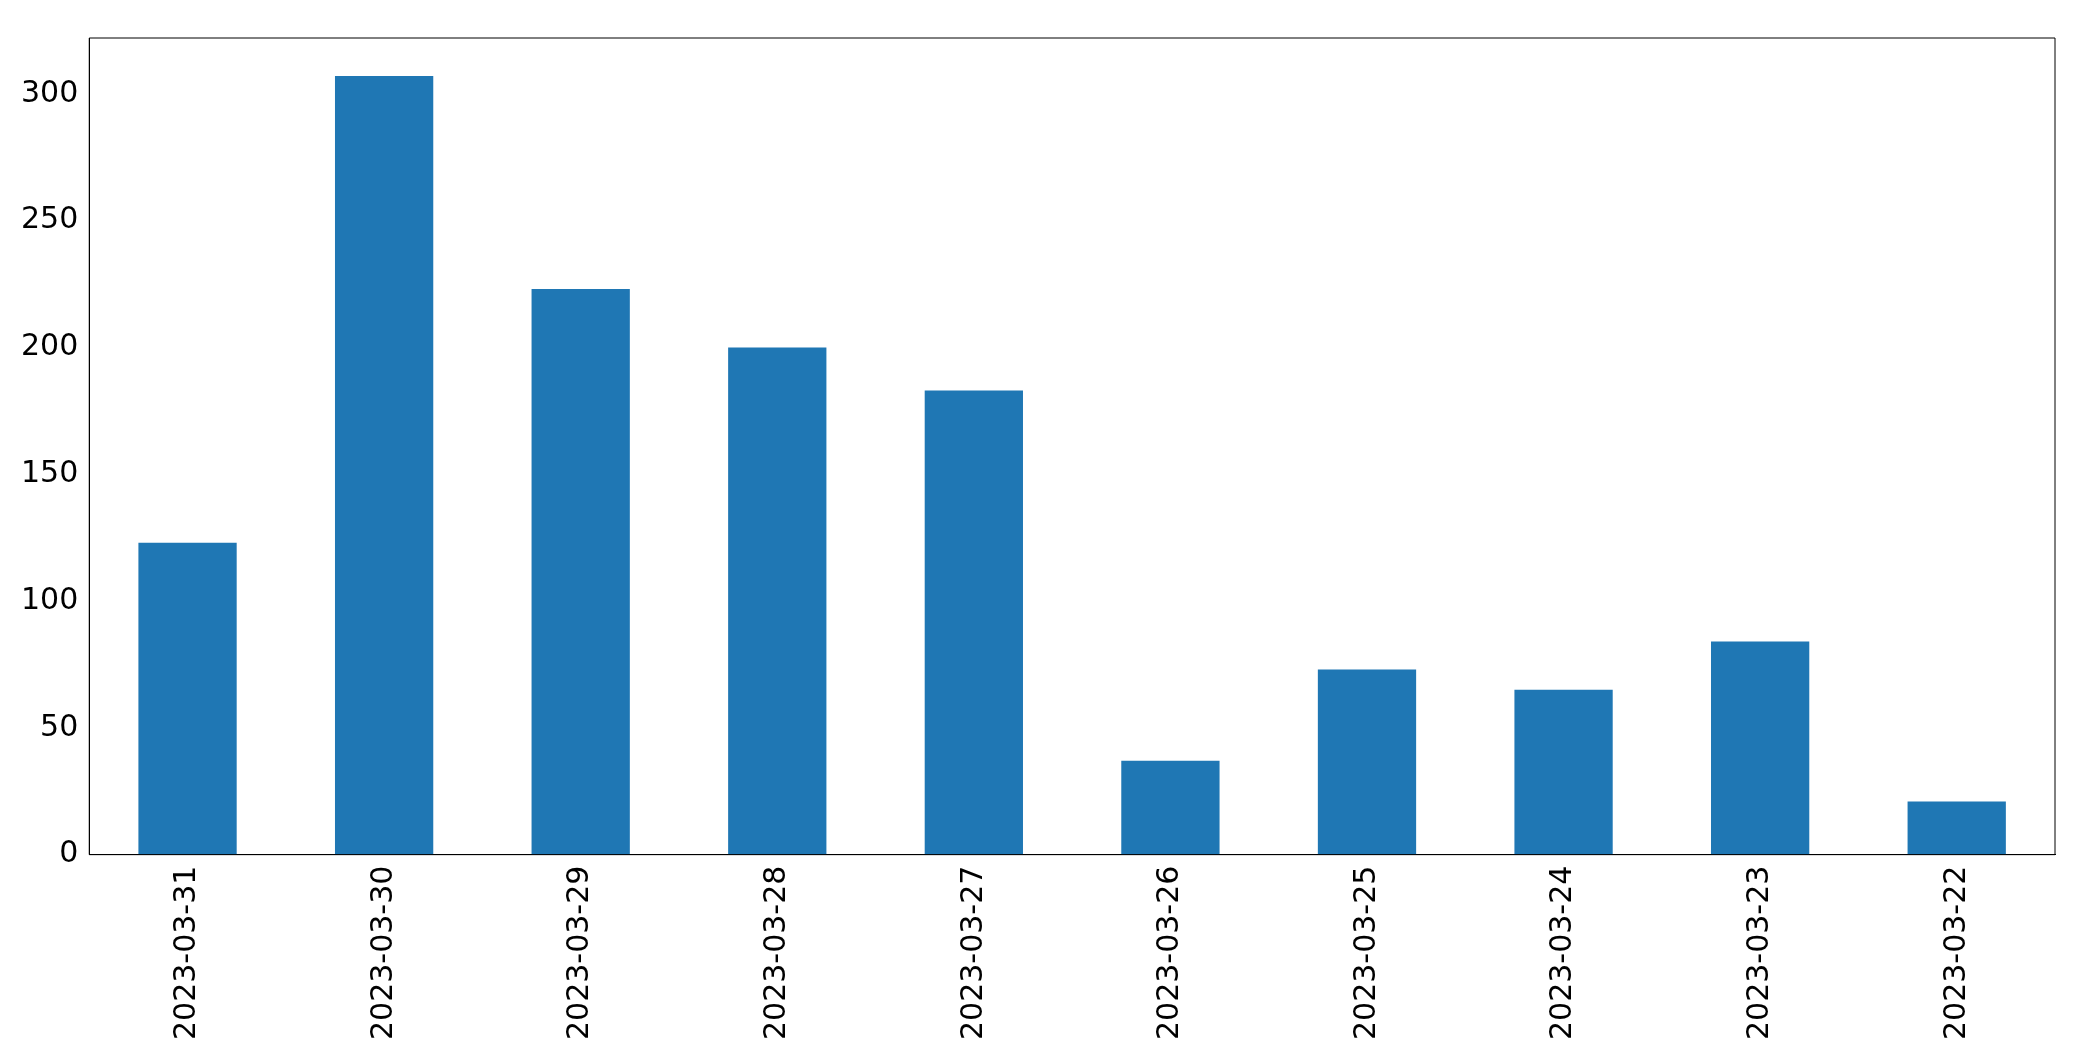  I want to click on x-tick-label: 2023-03-29, so click(578, 953).